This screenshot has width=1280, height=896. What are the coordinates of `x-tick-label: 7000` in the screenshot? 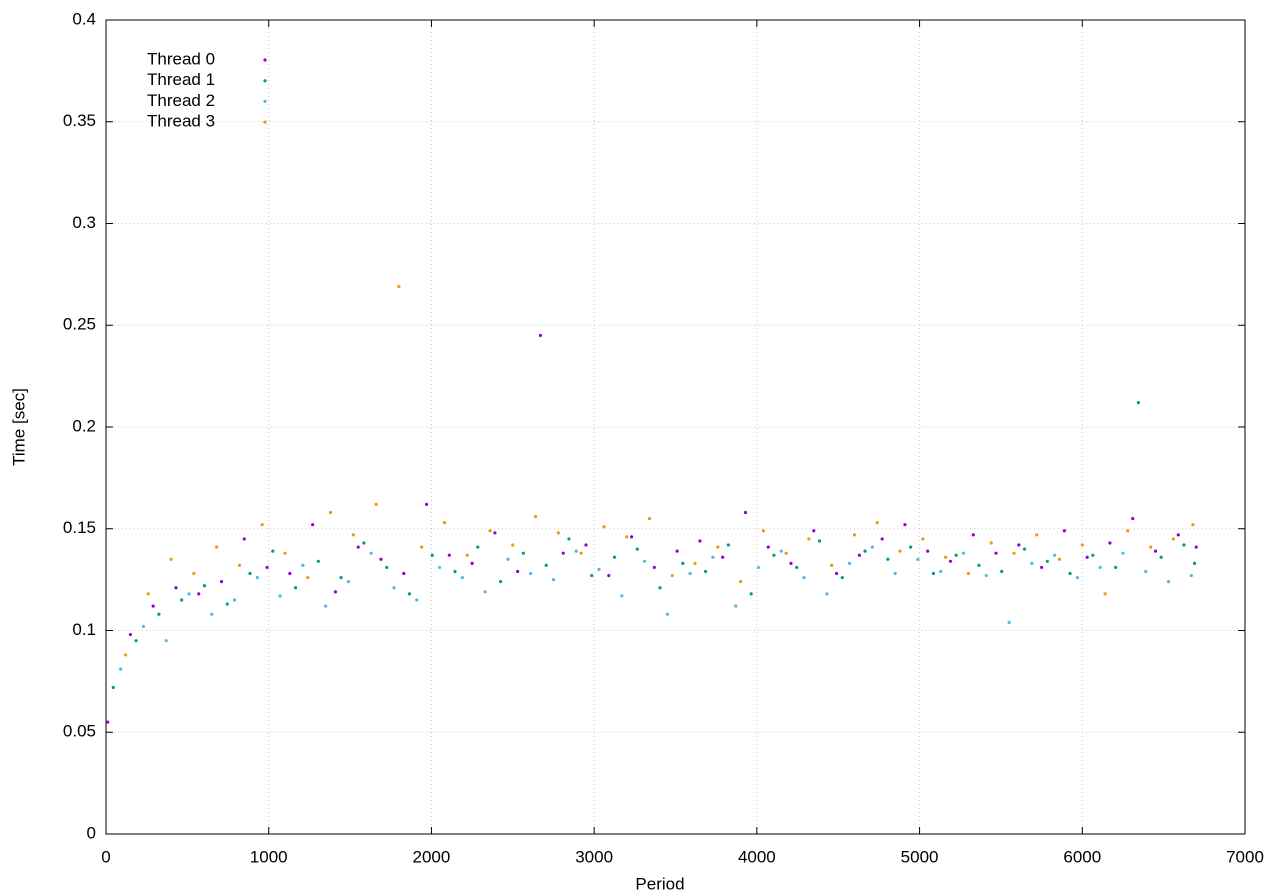 It's located at (1245, 856).